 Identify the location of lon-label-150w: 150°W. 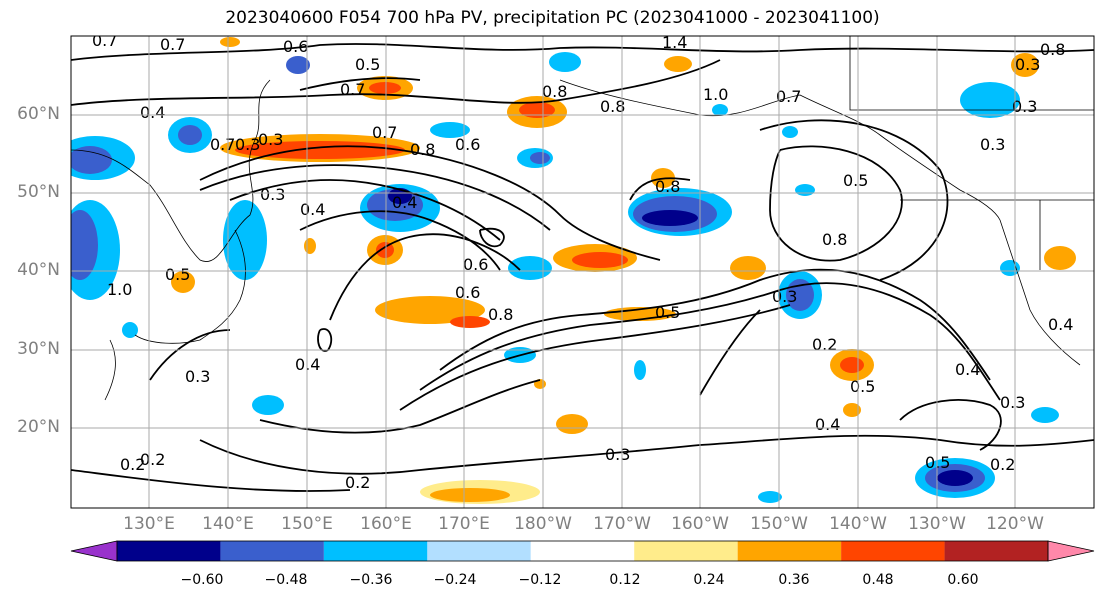
(779, 524).